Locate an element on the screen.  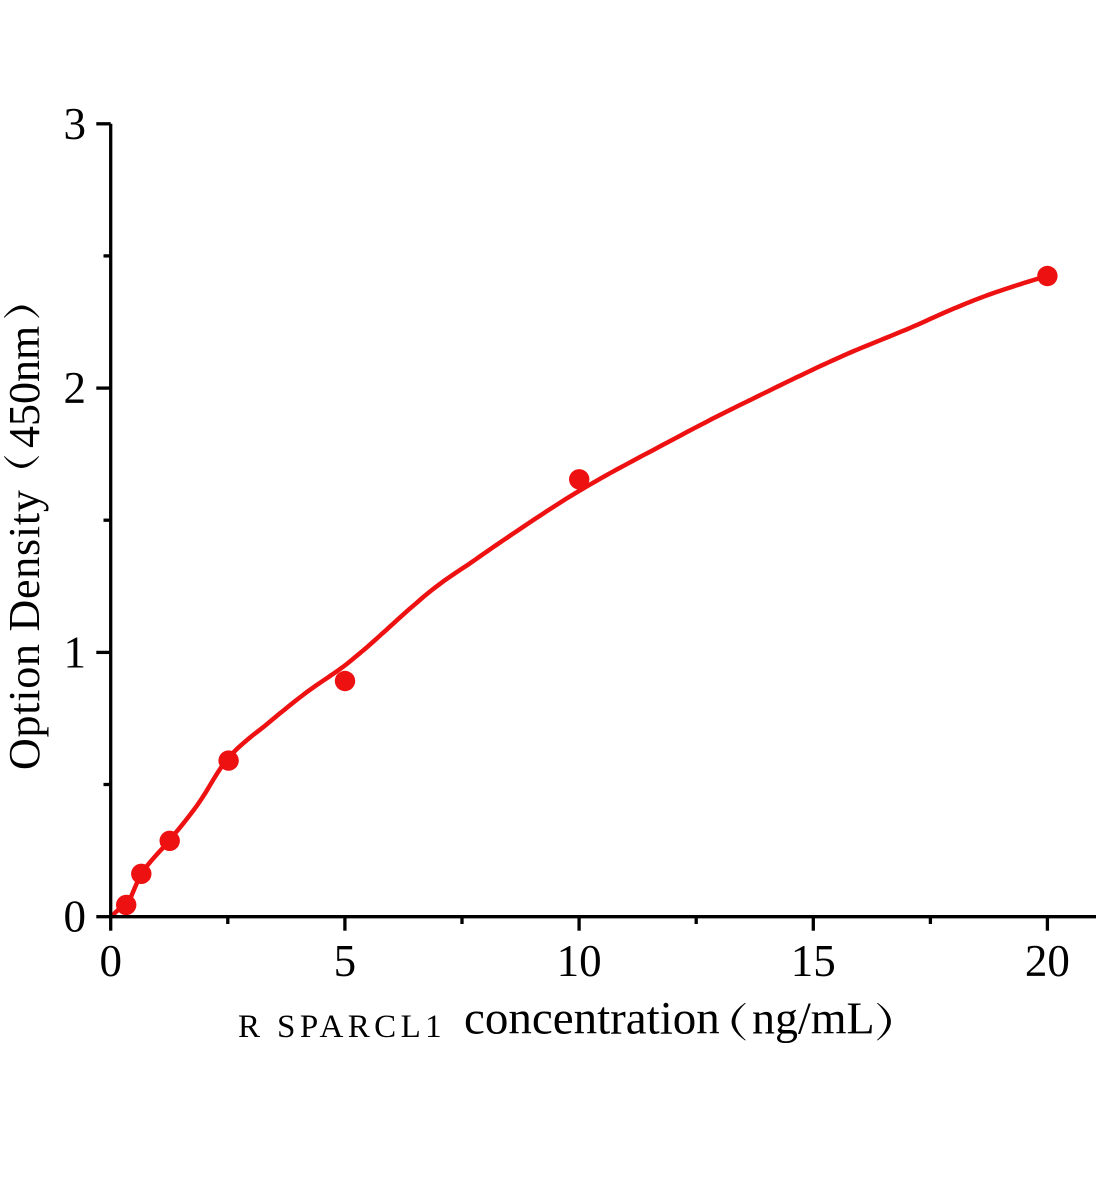
svg-text: 3 is located at coordinates (75, 124).